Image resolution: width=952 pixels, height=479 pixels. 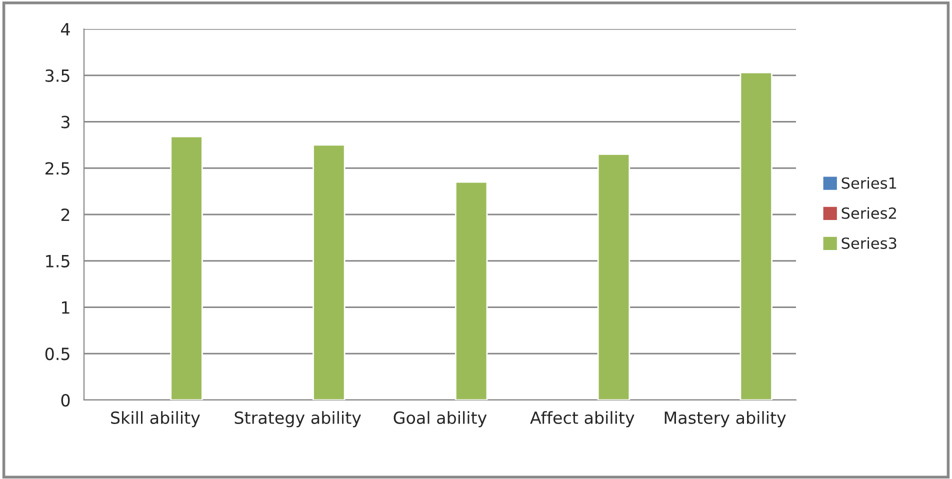 What do you see at coordinates (65, 400) in the screenshot?
I see `y-tick-label: 0` at bounding box center [65, 400].